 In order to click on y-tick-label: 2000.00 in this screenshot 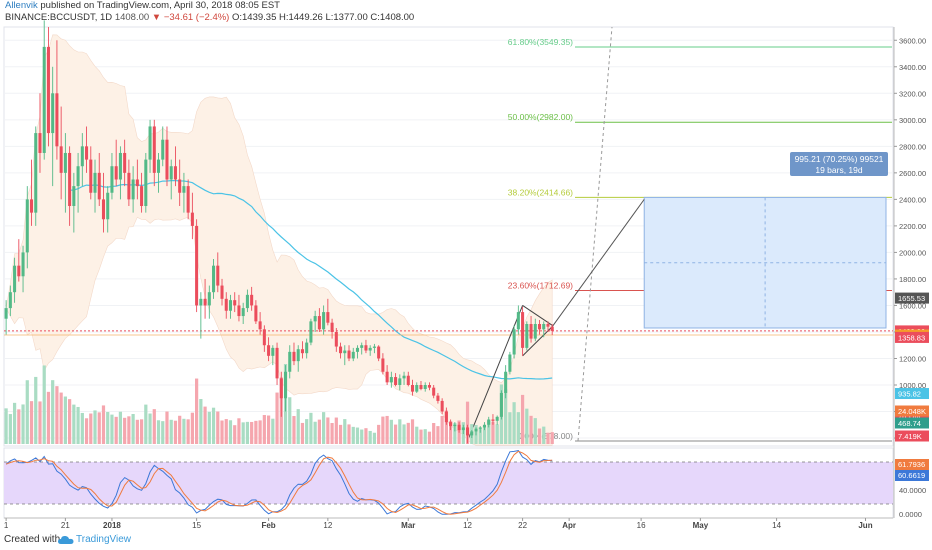, I will do `click(912, 252)`.